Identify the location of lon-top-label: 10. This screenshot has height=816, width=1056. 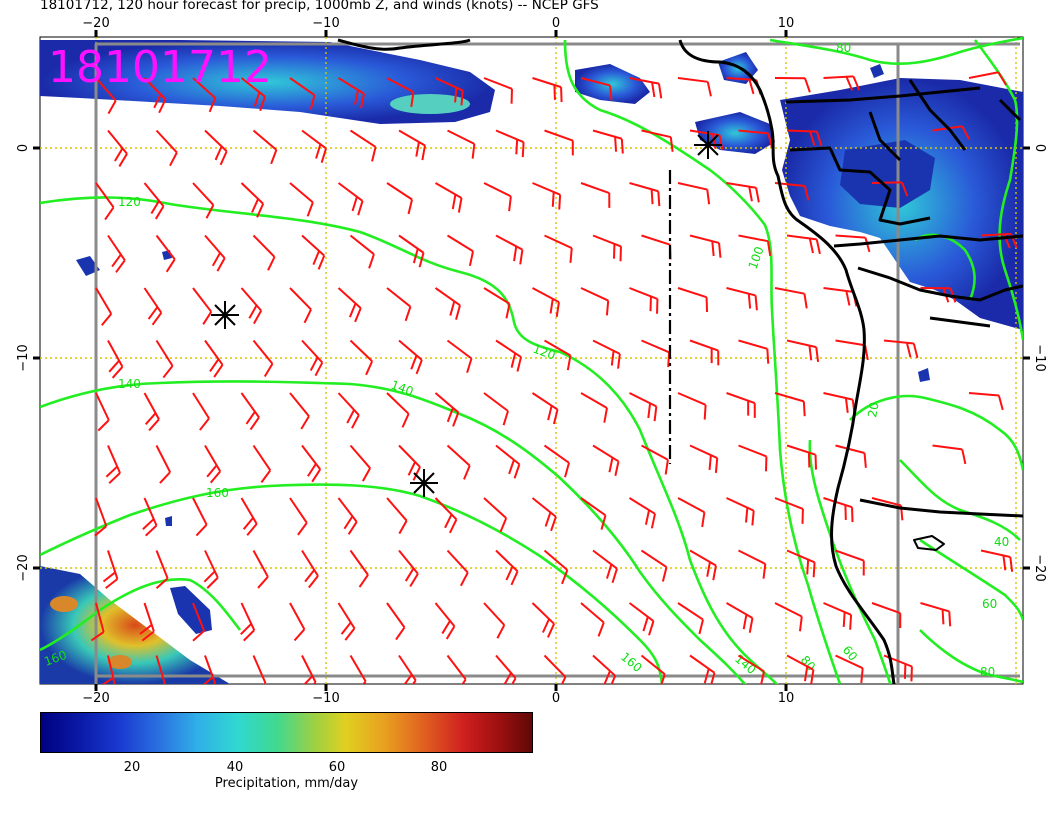
(786, 23).